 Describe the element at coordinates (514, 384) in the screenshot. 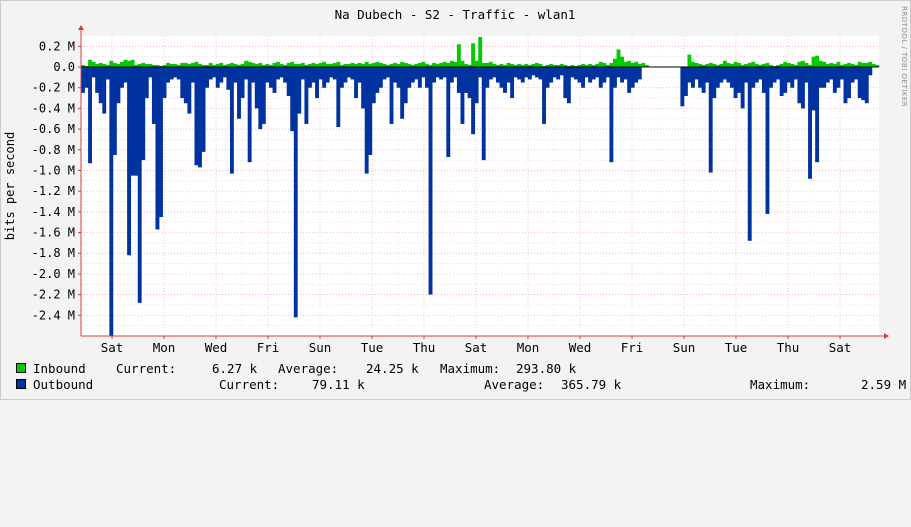

I see `legend-outbound-average-label: Average:` at that location.